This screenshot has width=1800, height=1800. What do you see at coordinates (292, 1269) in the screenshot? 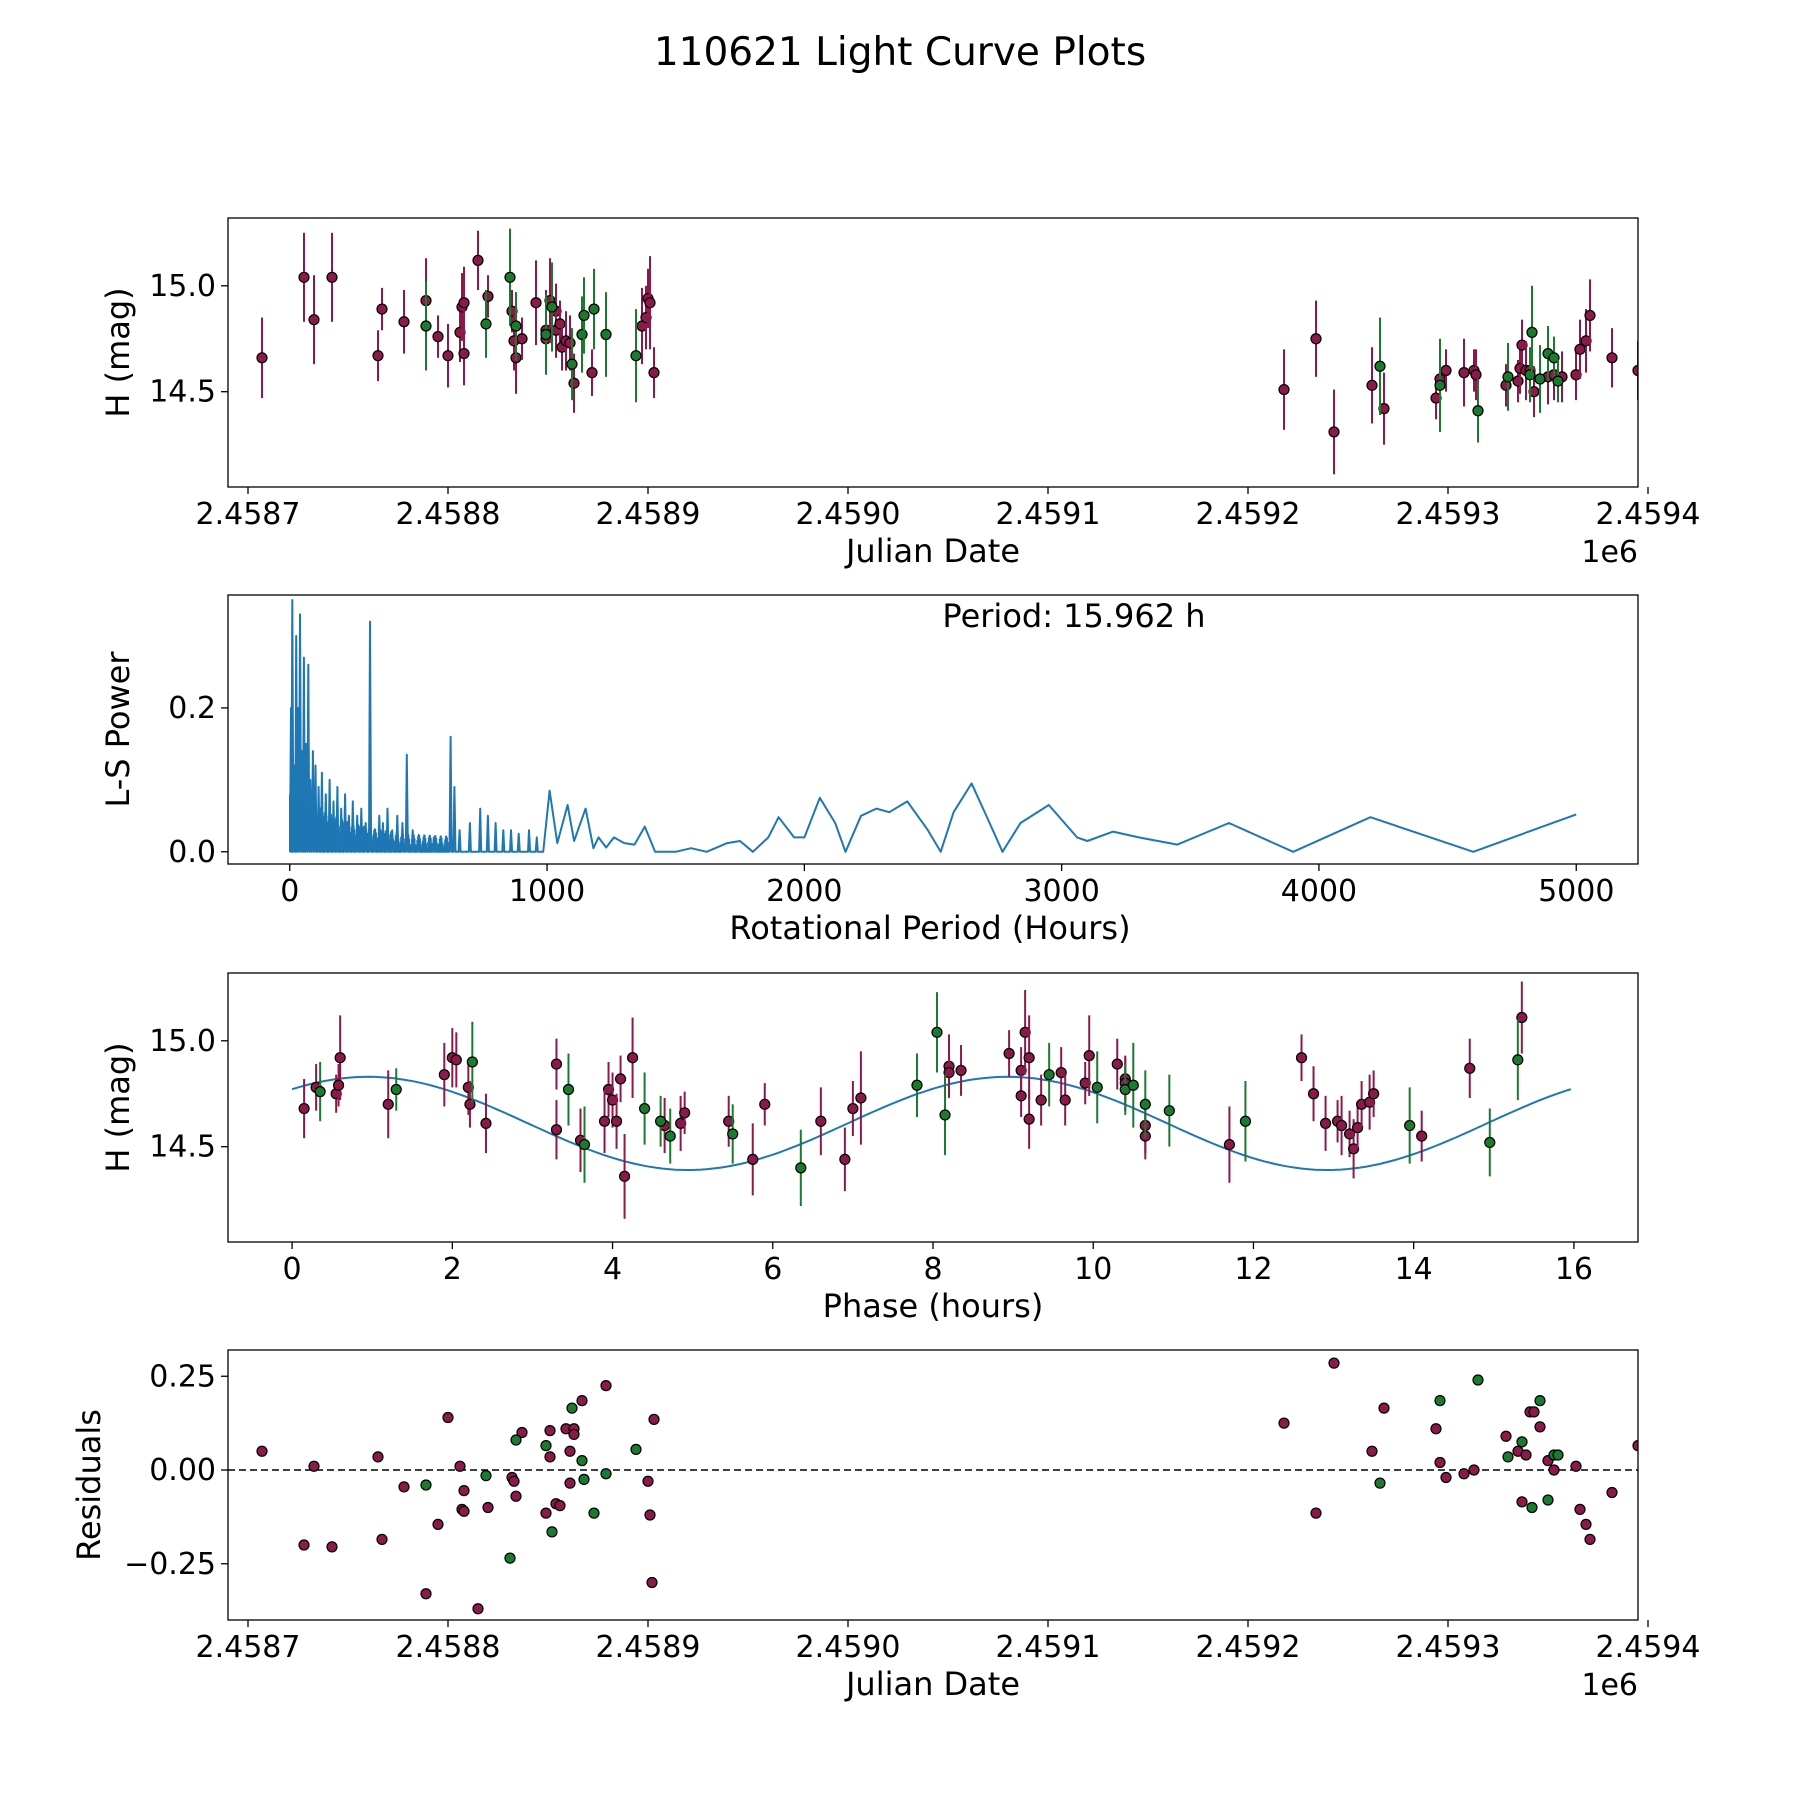
I see `x-tick-label: 0` at bounding box center [292, 1269].